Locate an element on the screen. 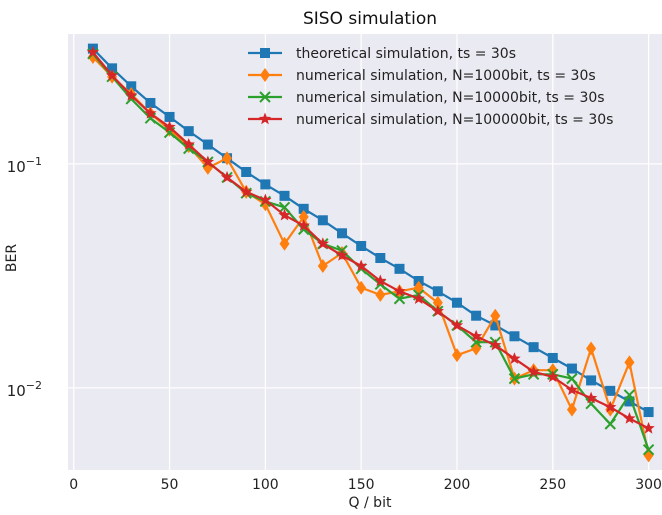  x-tick-label: 100 is located at coordinates (265, 485).